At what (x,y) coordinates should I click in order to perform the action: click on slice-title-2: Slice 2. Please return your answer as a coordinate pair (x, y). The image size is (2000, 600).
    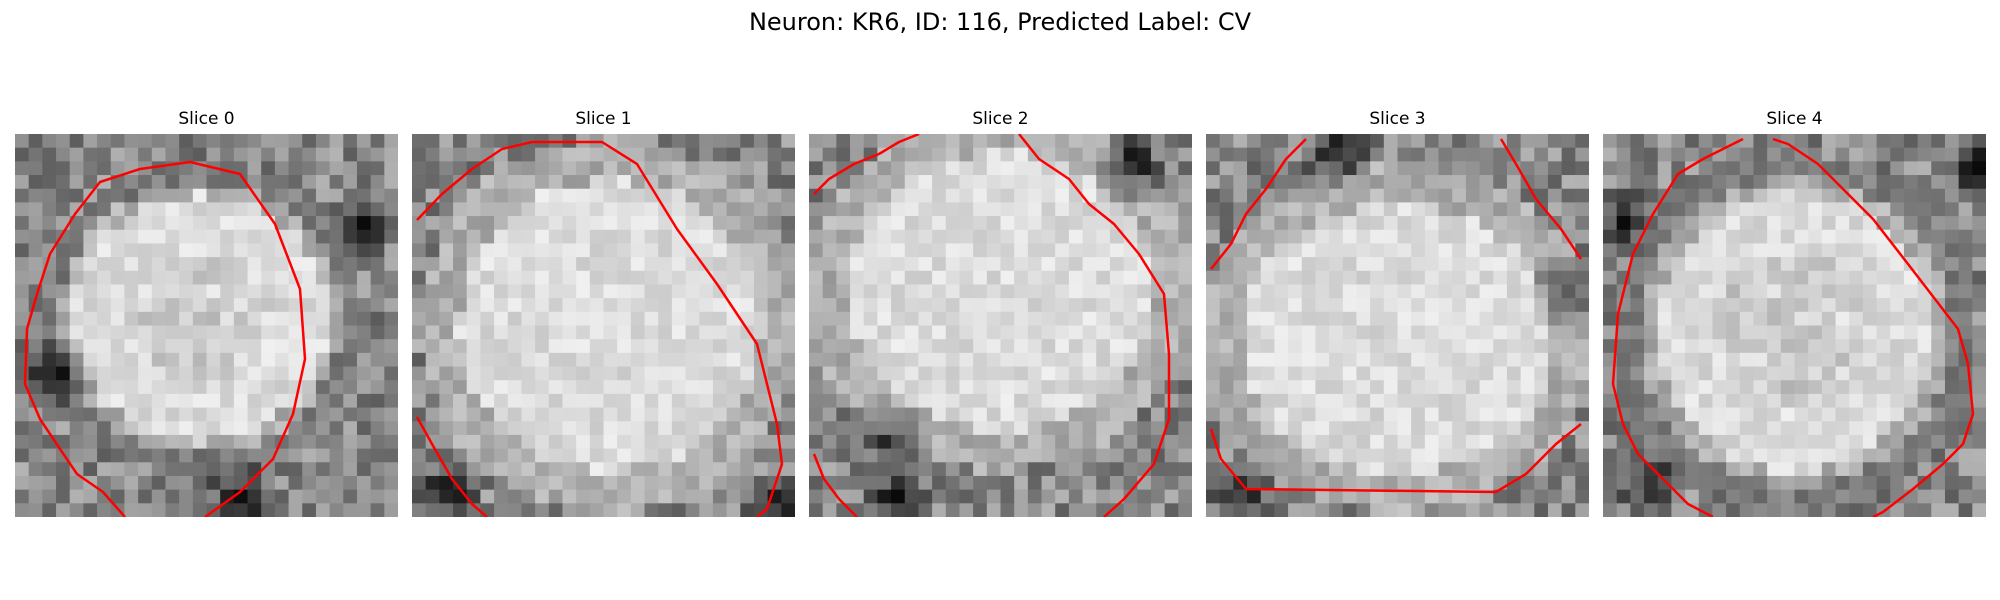
    Looking at the image, I should click on (1000, 119).